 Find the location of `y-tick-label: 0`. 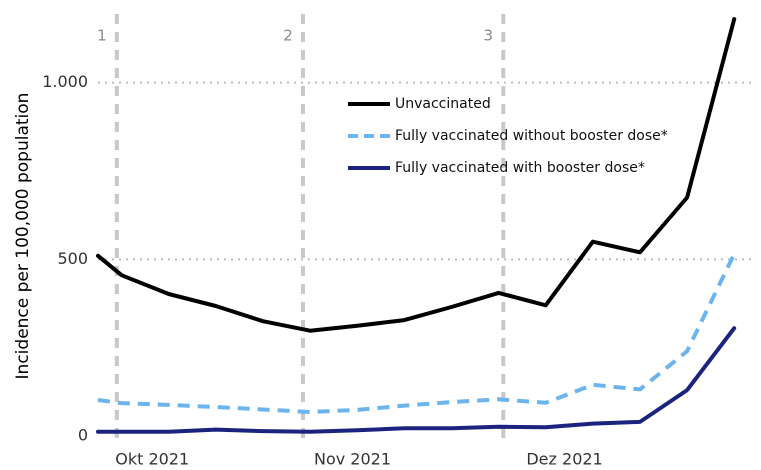

y-tick-label: 0 is located at coordinates (83, 435).